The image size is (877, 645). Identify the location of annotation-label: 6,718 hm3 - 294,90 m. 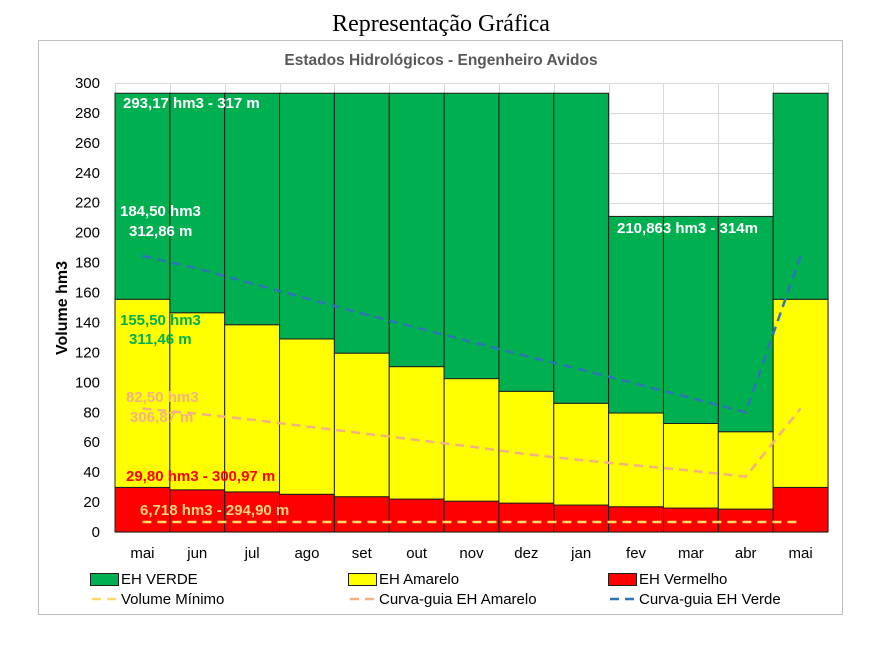
(214, 510).